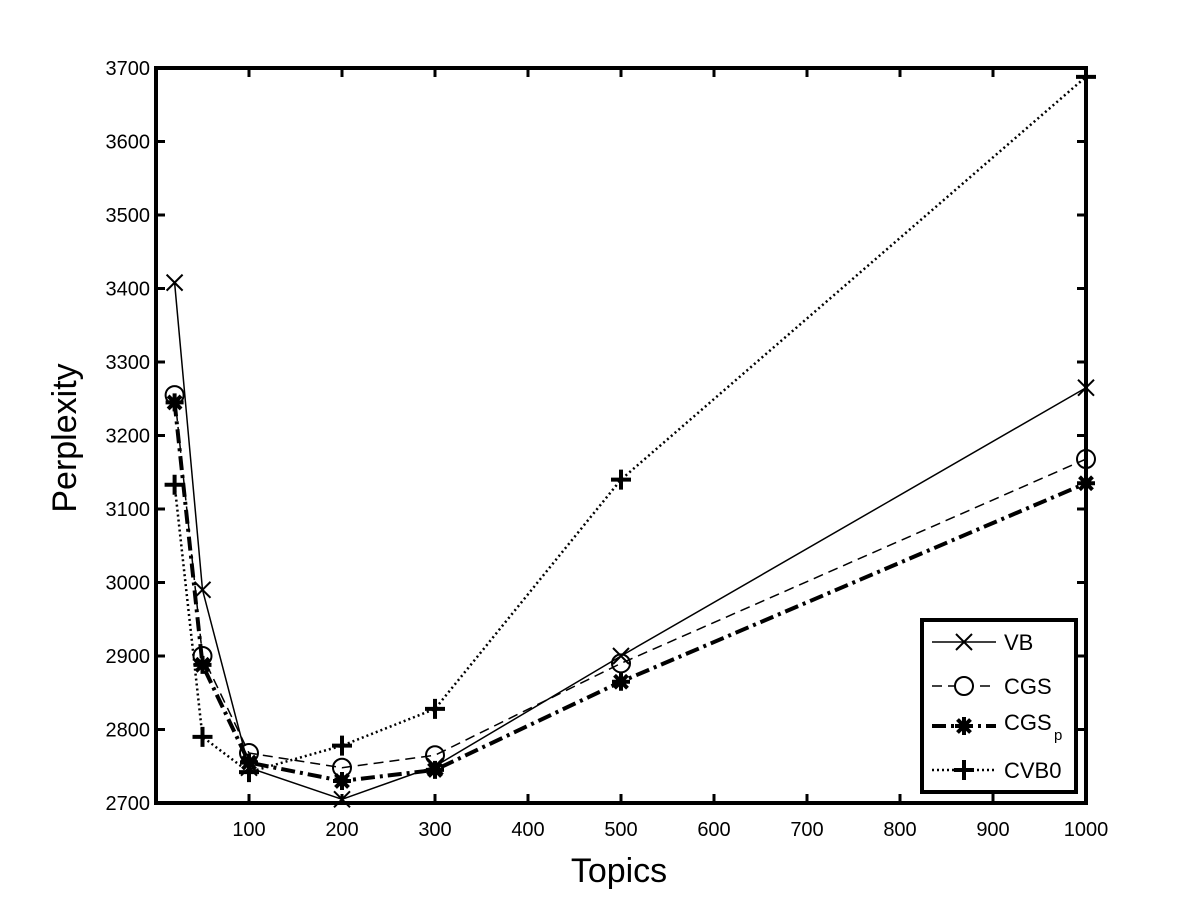 This screenshot has width=1200, height=901. I want to click on data-point-cgs, so click(621, 663).